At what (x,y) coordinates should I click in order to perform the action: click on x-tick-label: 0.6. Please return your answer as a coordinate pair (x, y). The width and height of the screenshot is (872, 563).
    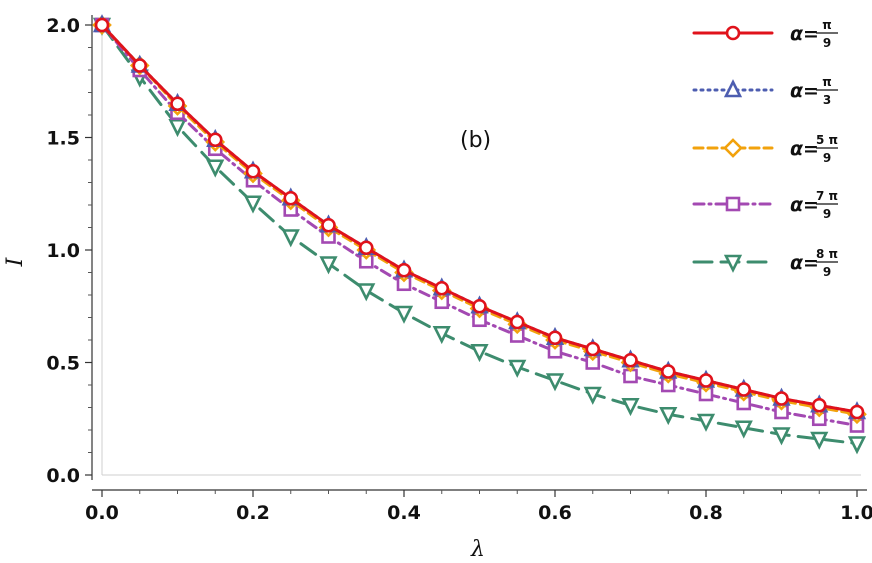
    Looking at the image, I should click on (555, 513).